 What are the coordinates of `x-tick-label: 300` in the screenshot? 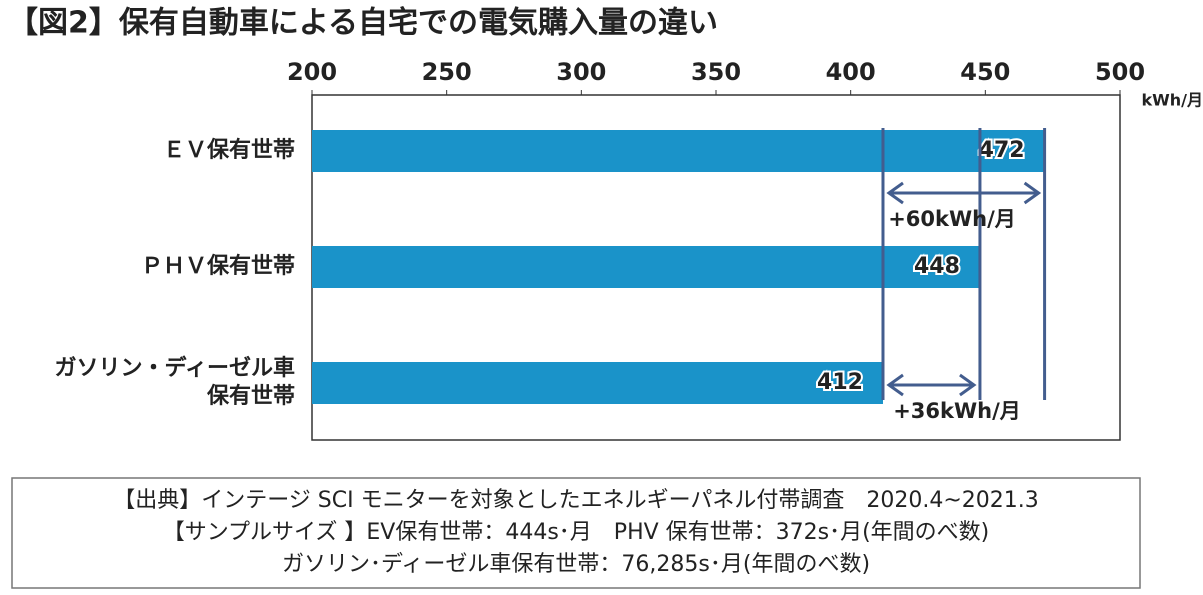 It's located at (581, 72).